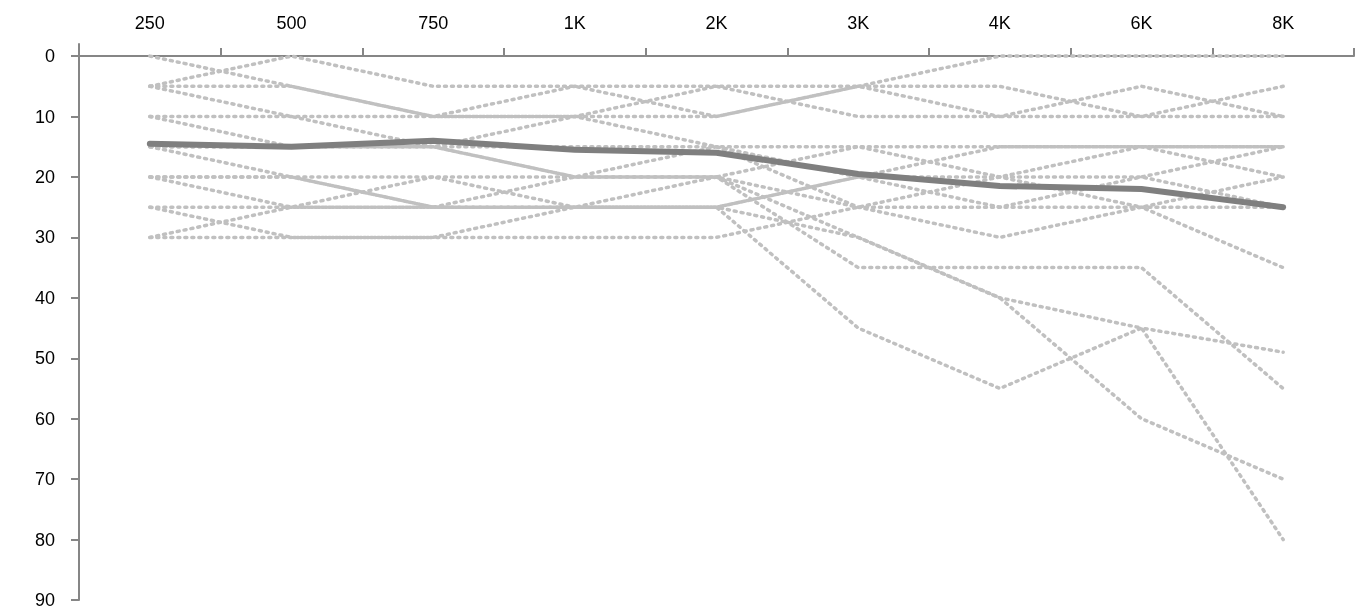 The height and width of the screenshot is (613, 1362). I want to click on y-tick-label: 80, so click(44, 539).